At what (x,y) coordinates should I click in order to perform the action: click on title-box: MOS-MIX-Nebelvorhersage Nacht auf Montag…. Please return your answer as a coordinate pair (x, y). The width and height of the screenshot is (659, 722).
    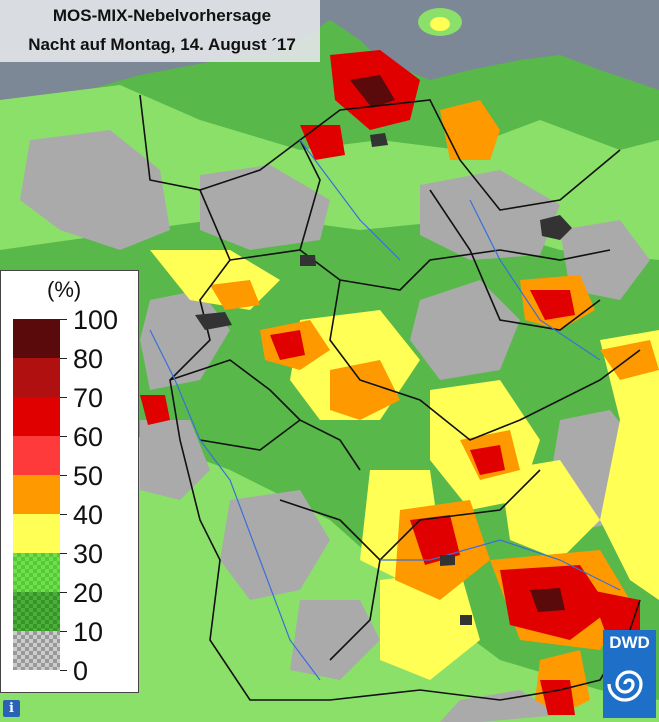
    Looking at the image, I should click on (160, 31).